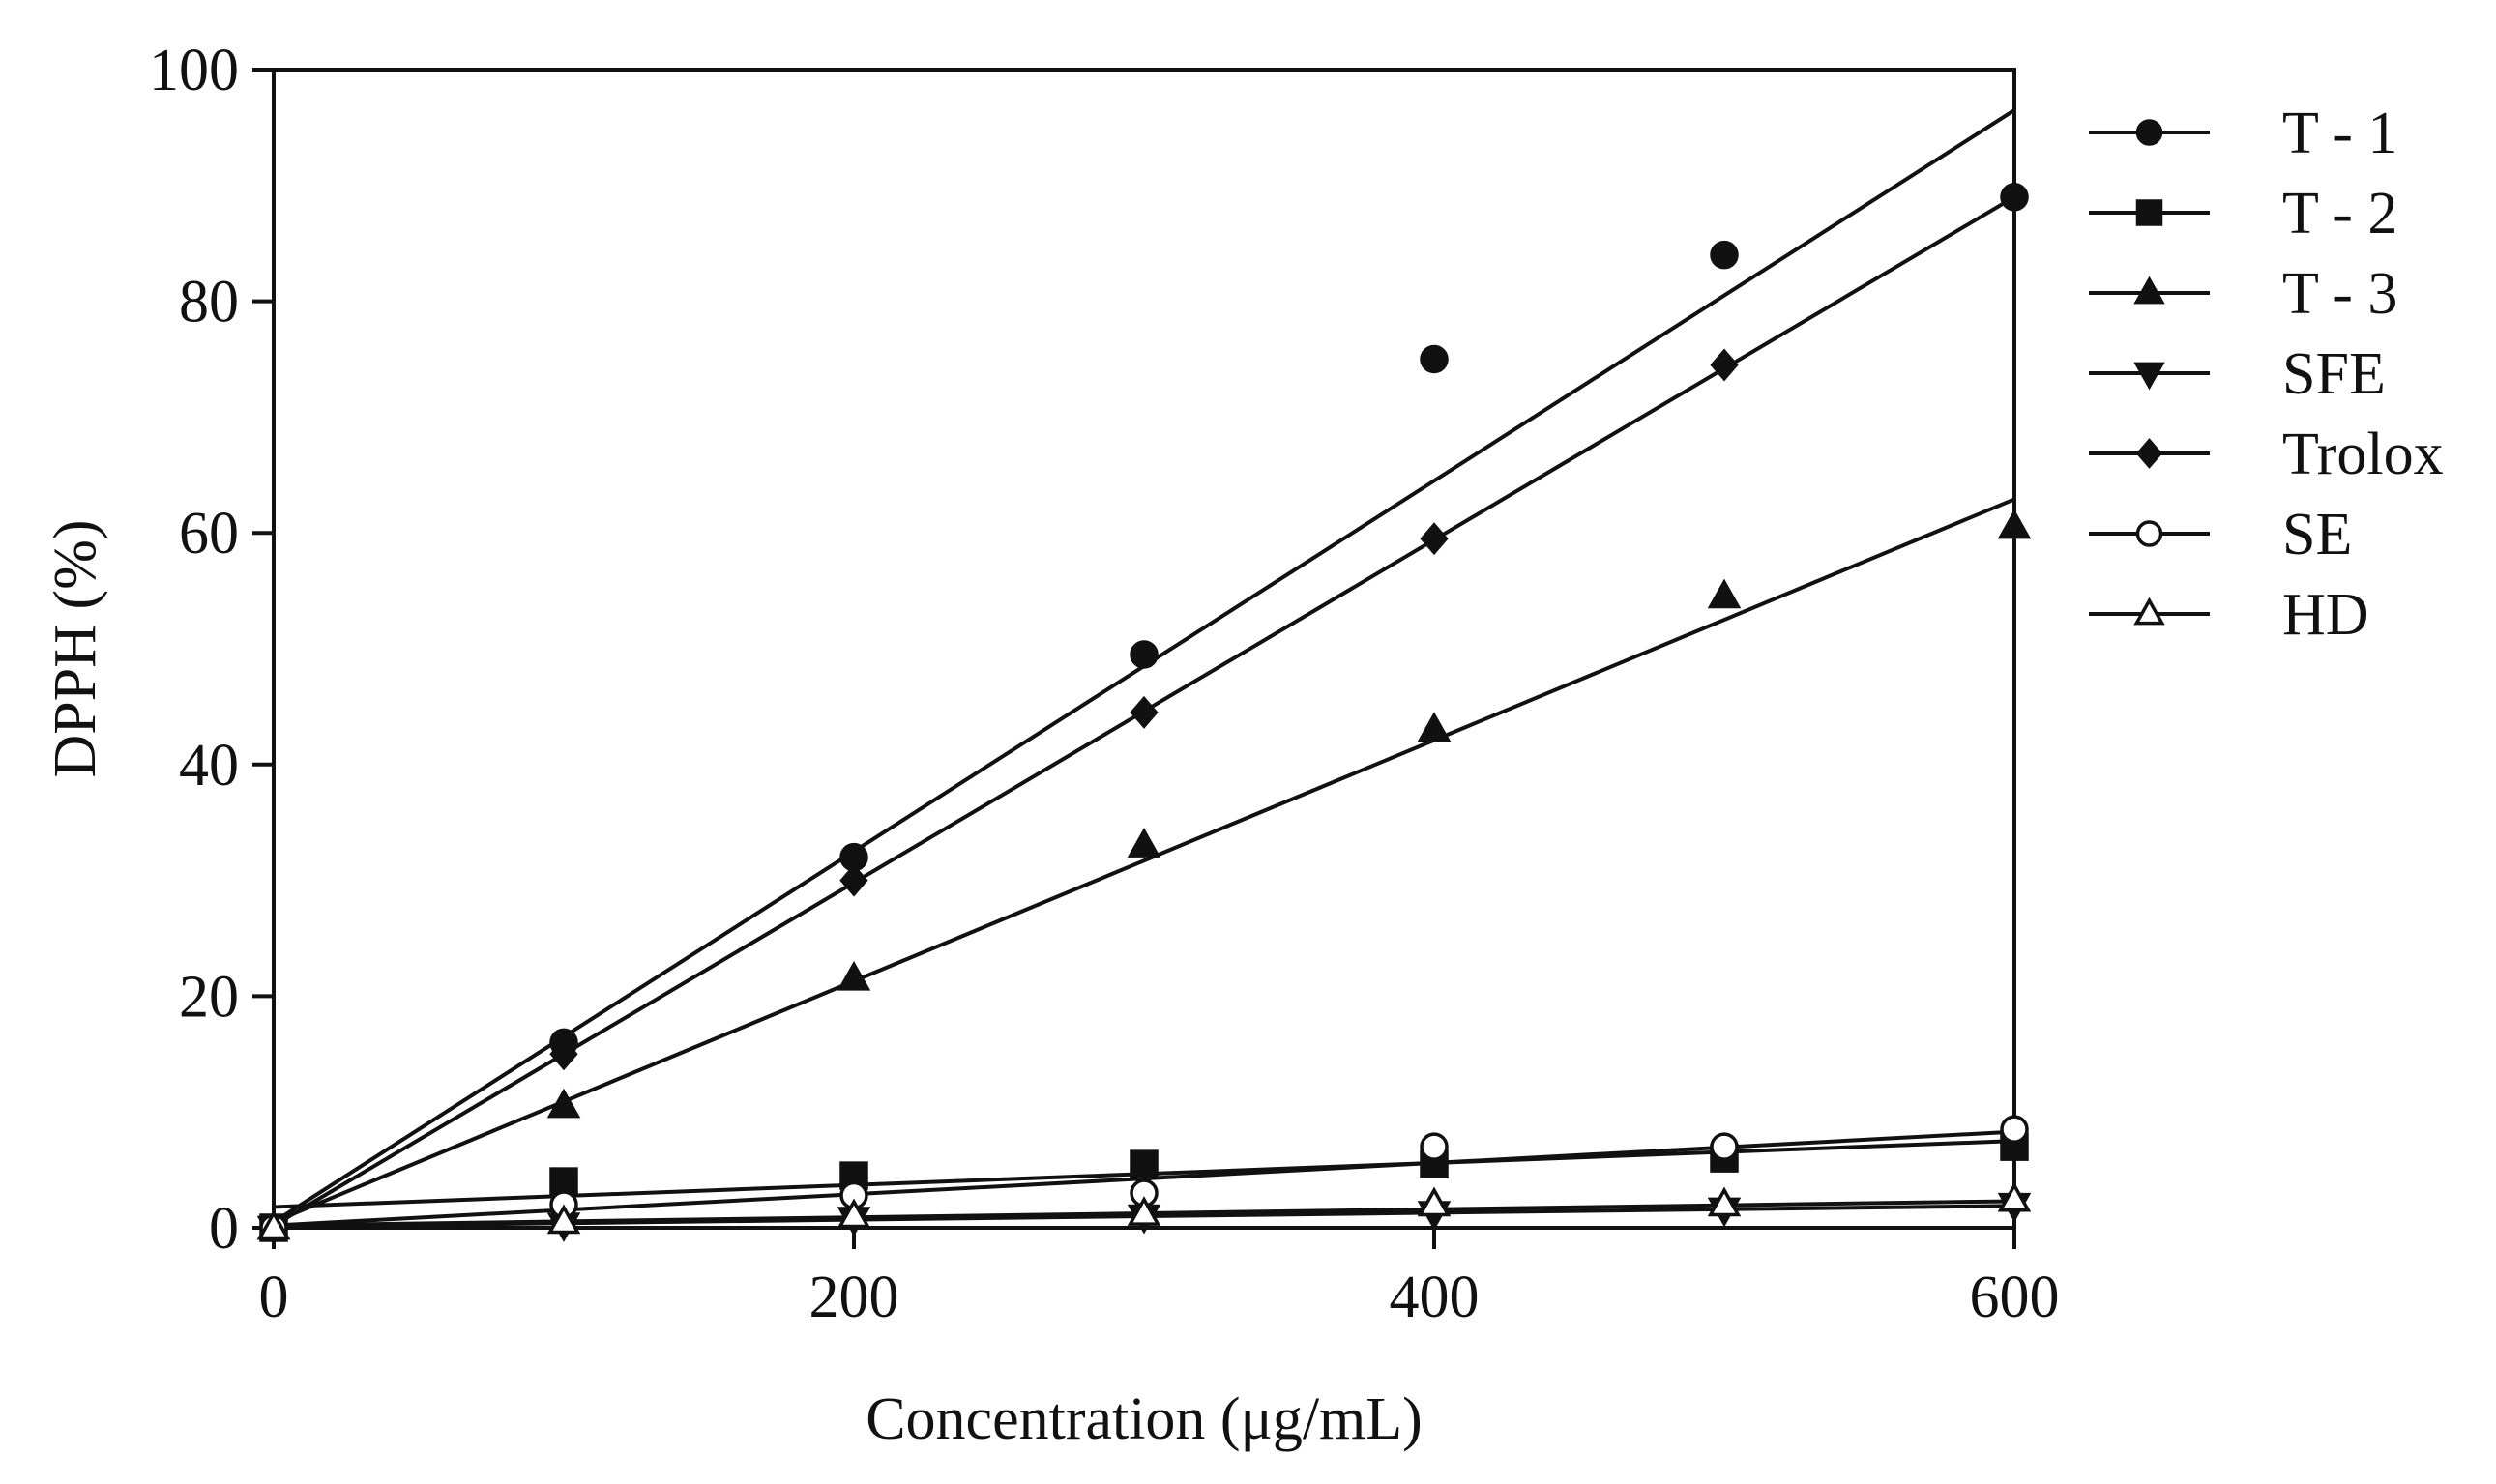  I want to click on legend-item-t-2: T - 2, so click(2243, 214).